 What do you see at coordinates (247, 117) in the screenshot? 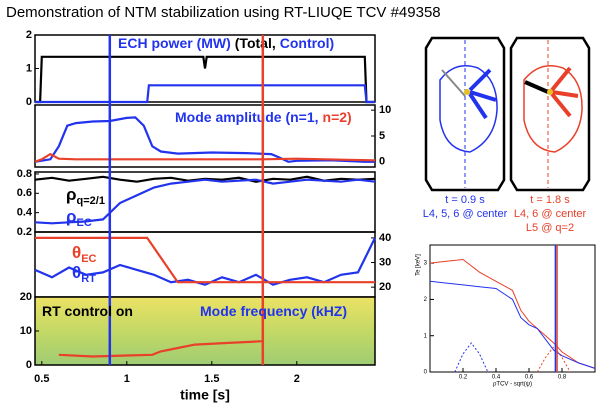
I see `label-part: Mode amplitude (n=1,` at bounding box center [247, 117].